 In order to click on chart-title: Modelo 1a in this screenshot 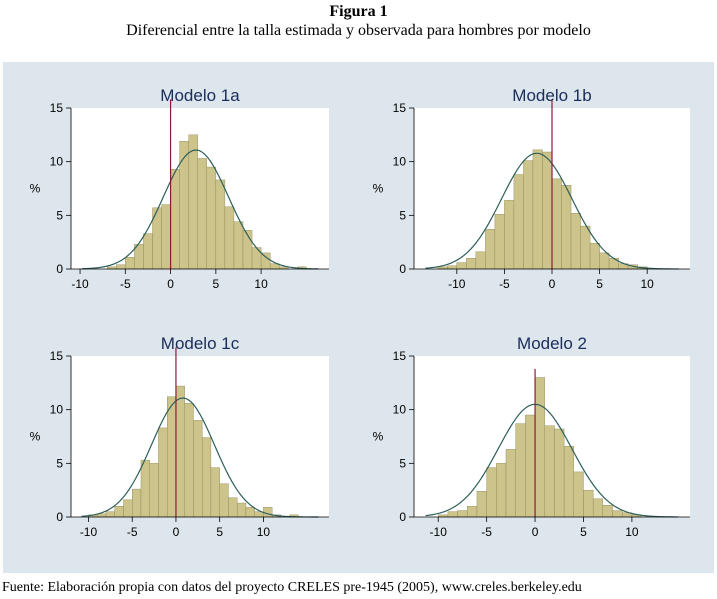, I will do `click(200, 95)`.